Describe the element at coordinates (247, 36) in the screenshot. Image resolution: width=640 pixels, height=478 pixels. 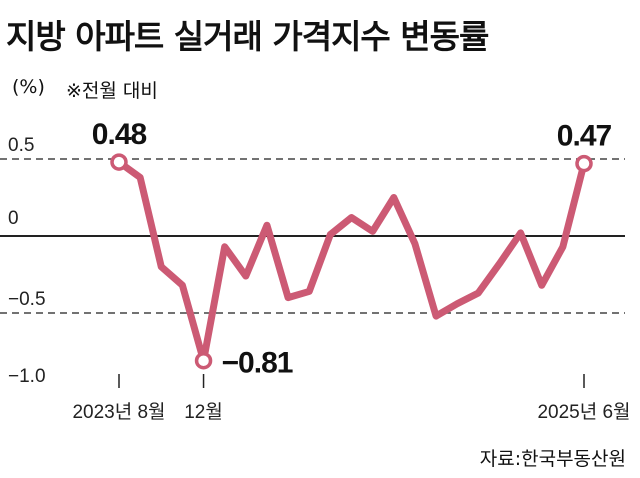
I see `chart-title: 지방 아파트 실거래 가격지수 변동률` at that location.